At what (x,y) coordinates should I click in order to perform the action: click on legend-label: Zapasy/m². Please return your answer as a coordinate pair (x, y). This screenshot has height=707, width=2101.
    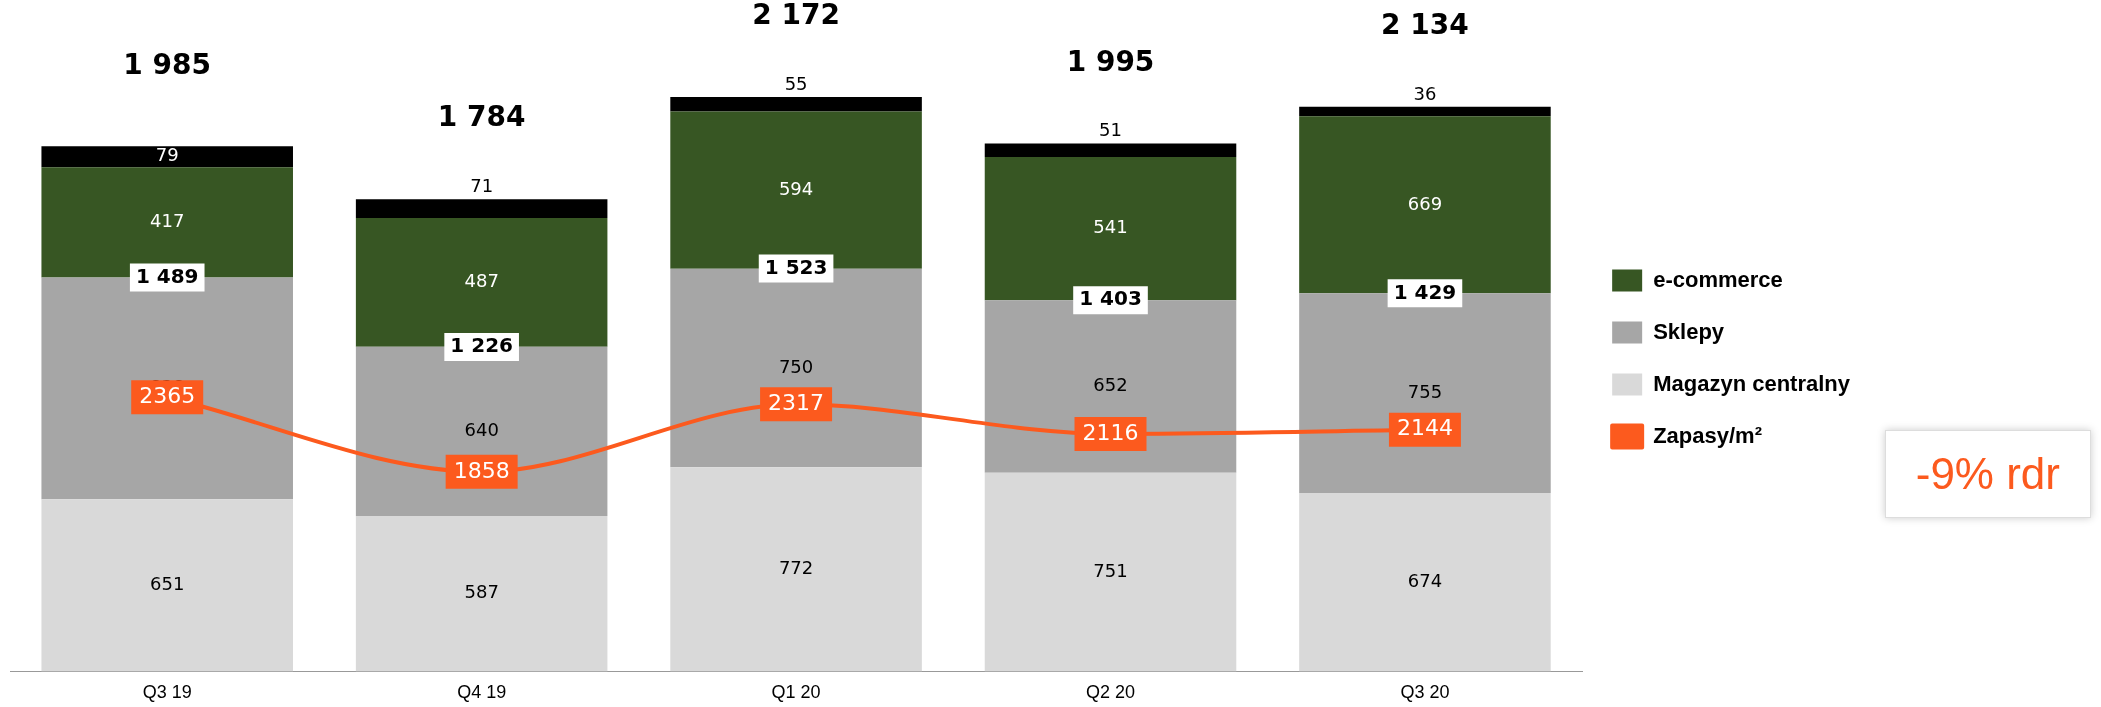
    Looking at the image, I should click on (1707, 435).